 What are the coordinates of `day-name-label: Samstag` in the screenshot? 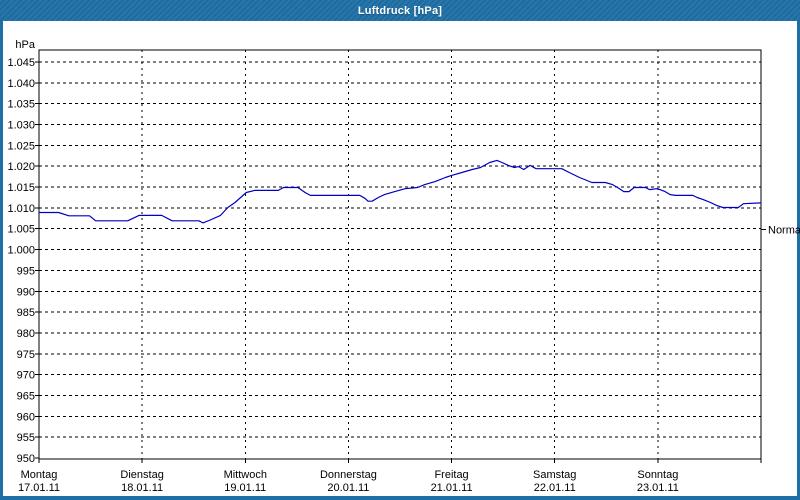 It's located at (554, 475).